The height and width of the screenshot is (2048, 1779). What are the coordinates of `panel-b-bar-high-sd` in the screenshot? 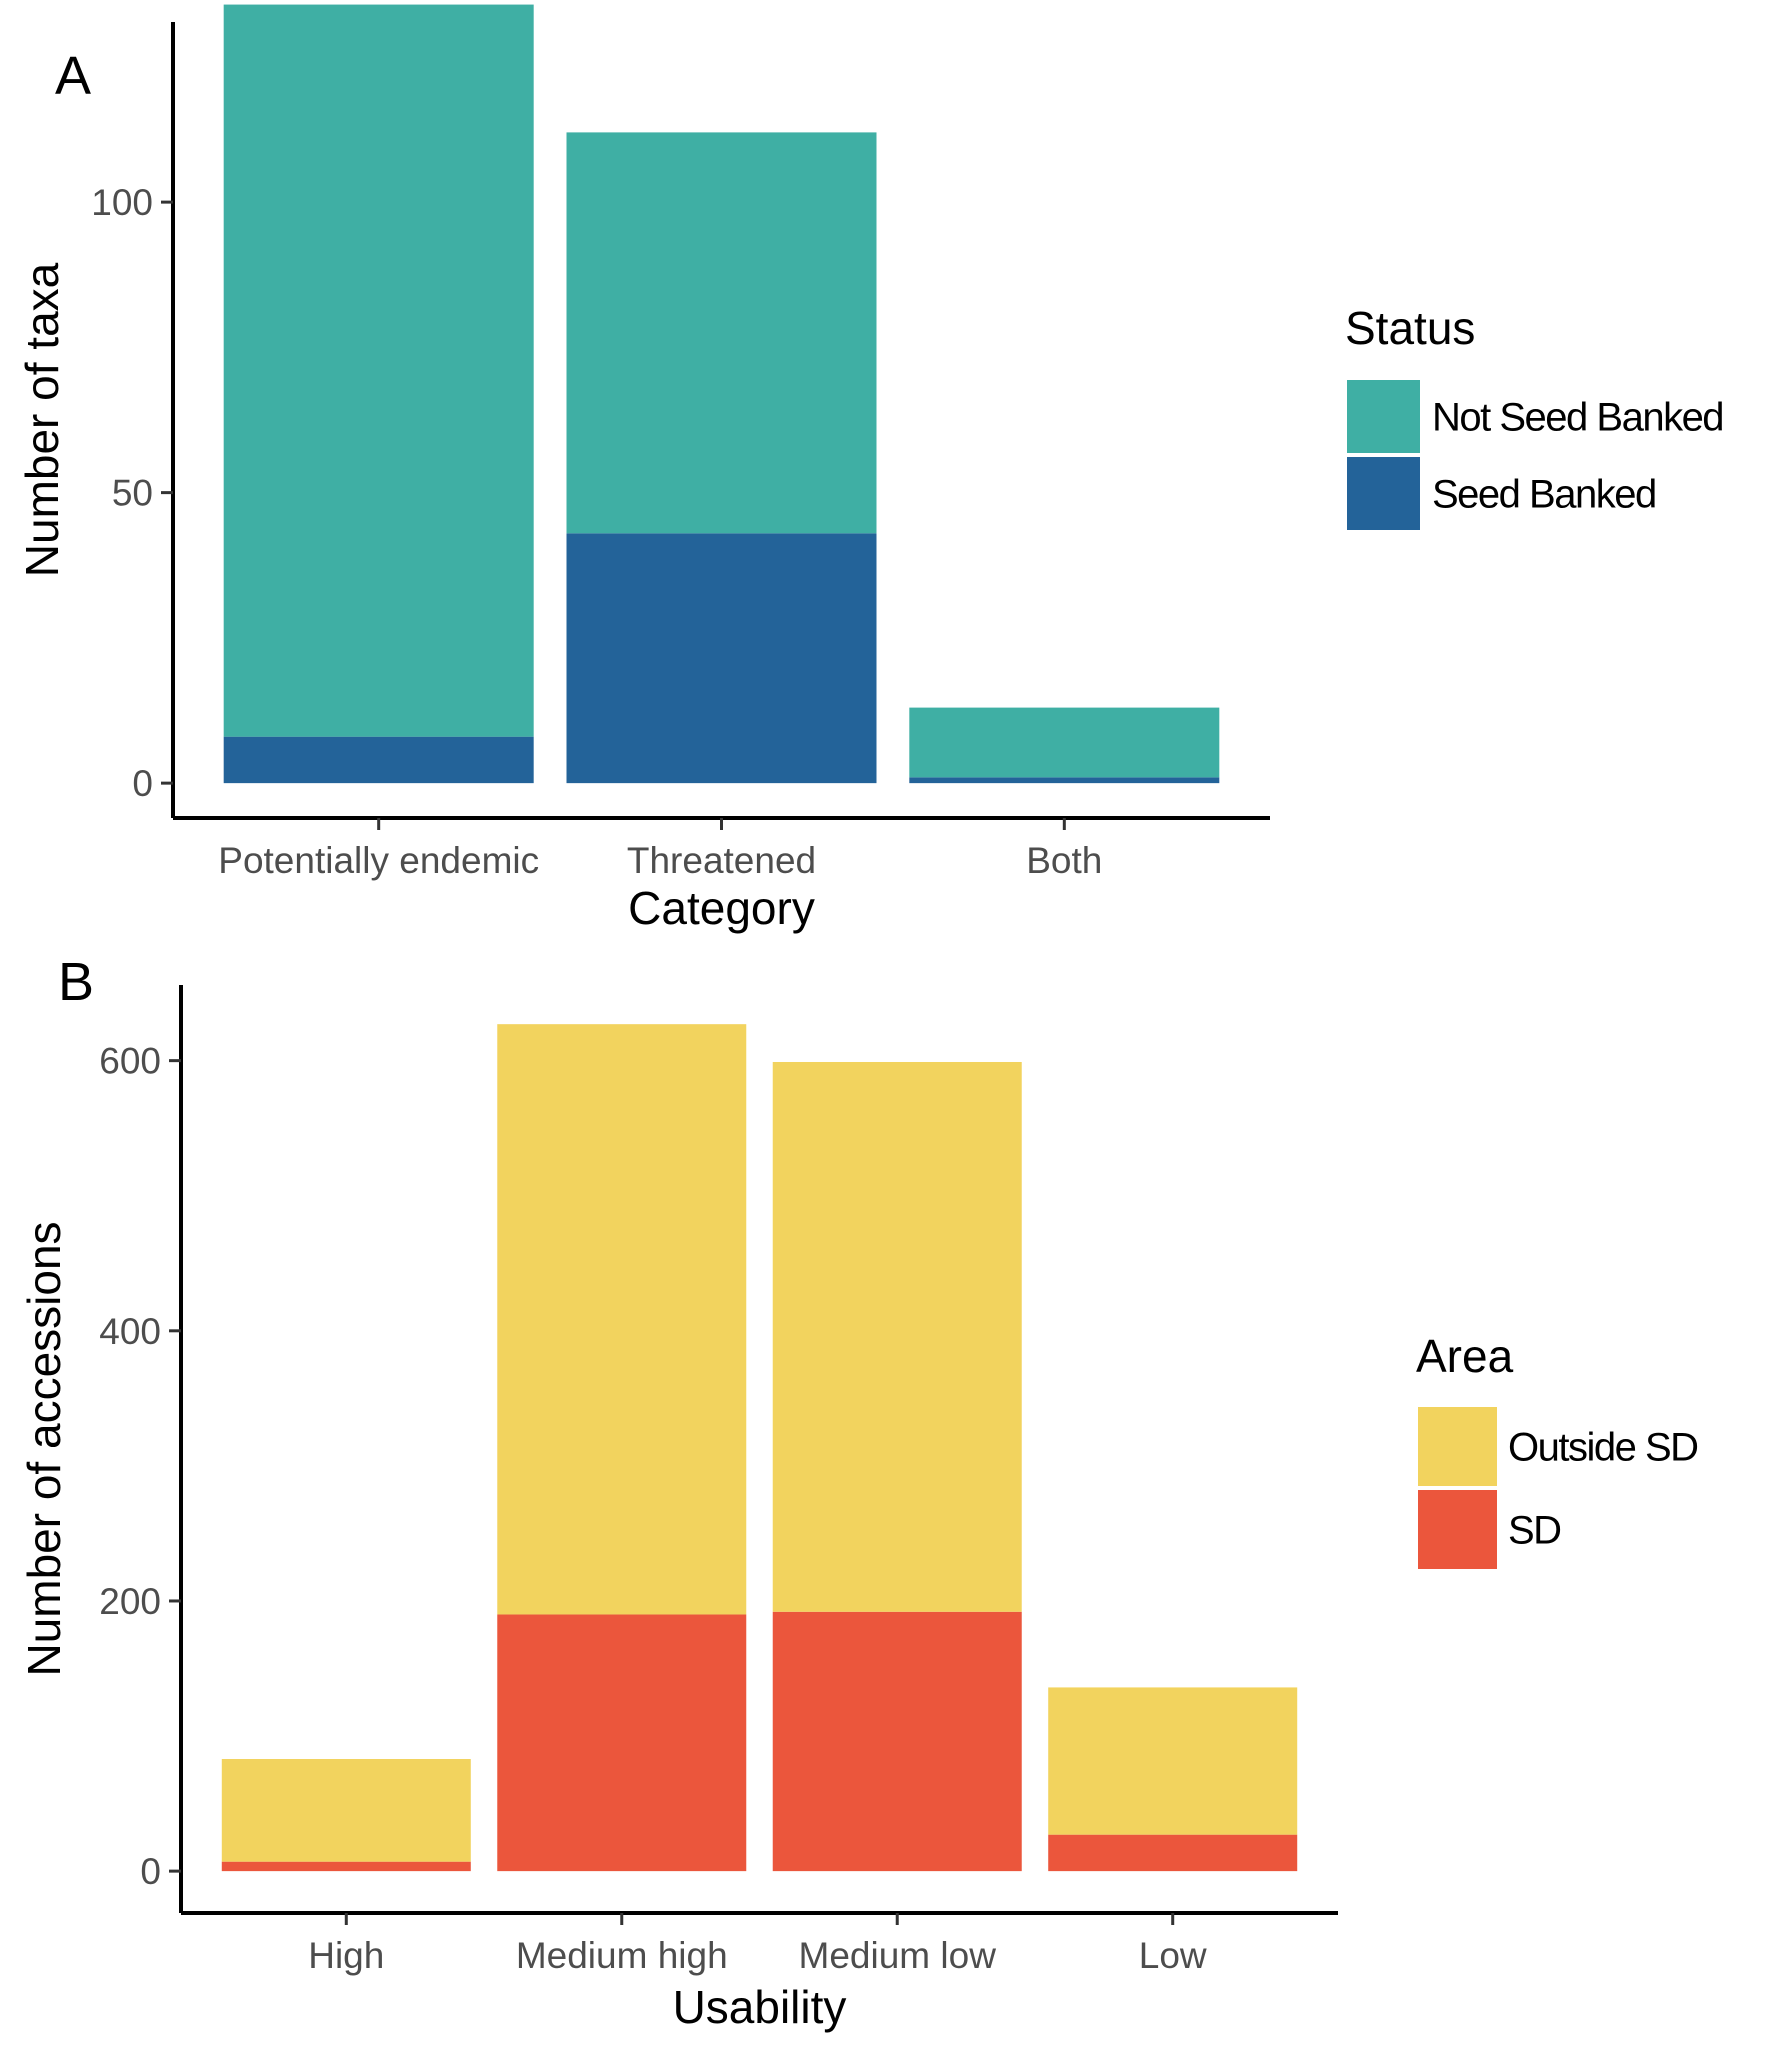 It's located at (346, 1866).